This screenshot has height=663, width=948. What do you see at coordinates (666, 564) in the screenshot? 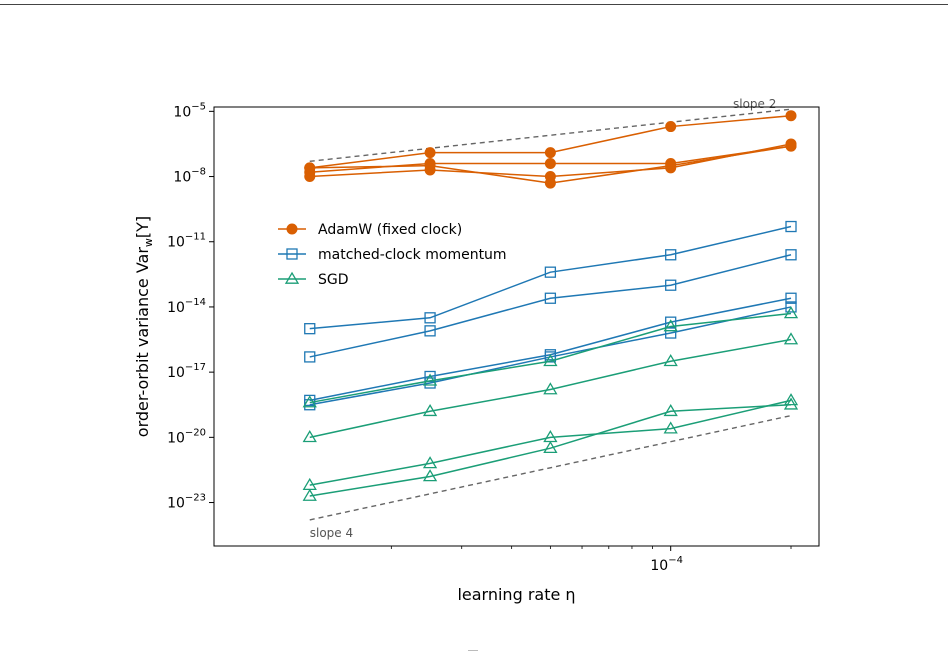
I see `x-tick-label-0: 10−4` at bounding box center [666, 564].